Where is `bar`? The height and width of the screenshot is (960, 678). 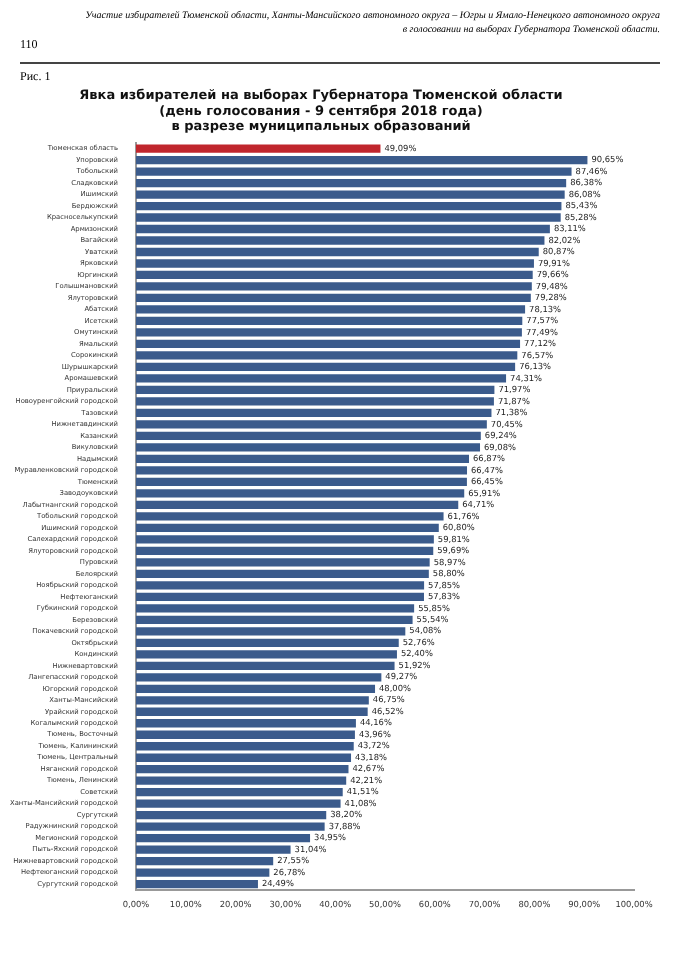
bar is located at coordinates (258, 148).